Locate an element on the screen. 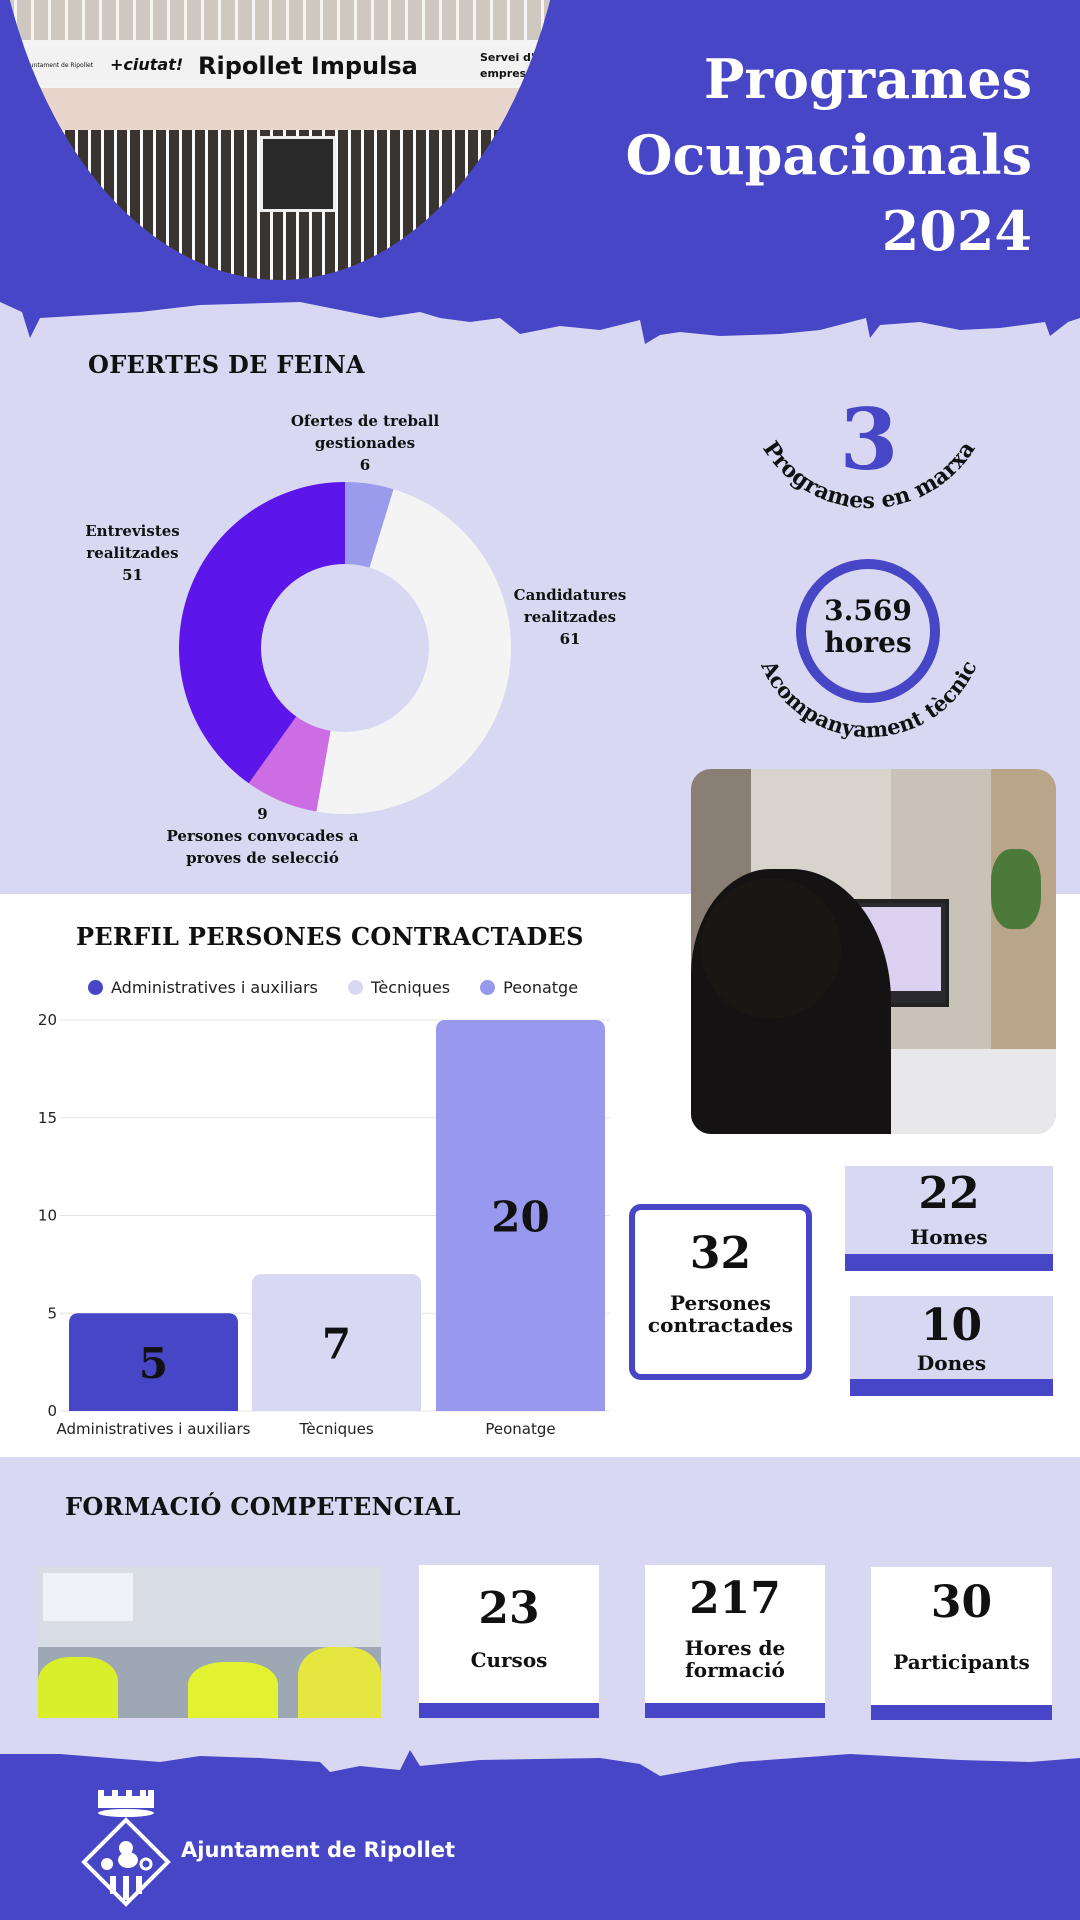 This screenshot has width=1080, height=1920. total-contractades-card: 32 Persones contractades is located at coordinates (720, 1292).